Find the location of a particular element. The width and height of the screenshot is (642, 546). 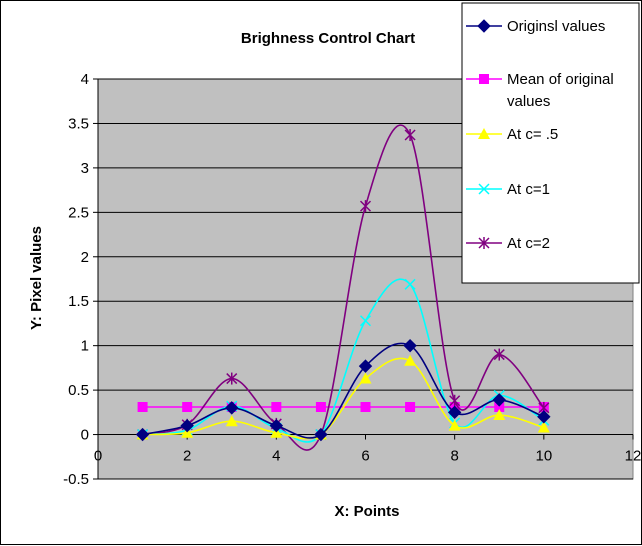

y-tick-label: 3 is located at coordinates (85, 168).